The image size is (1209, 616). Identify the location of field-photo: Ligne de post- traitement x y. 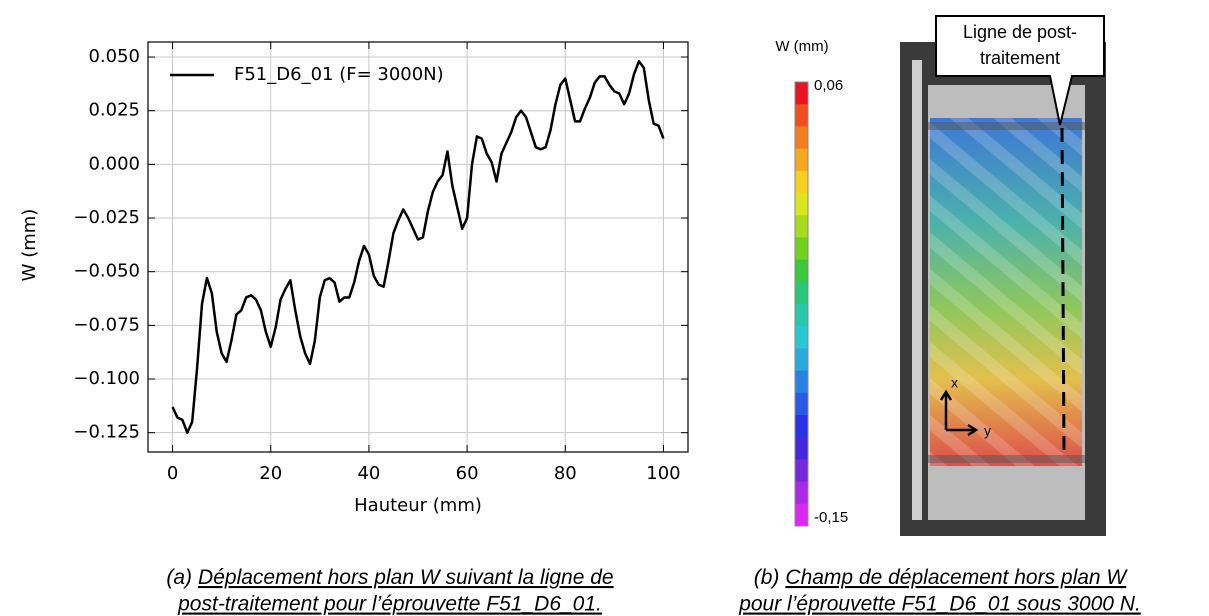
(1003, 275).